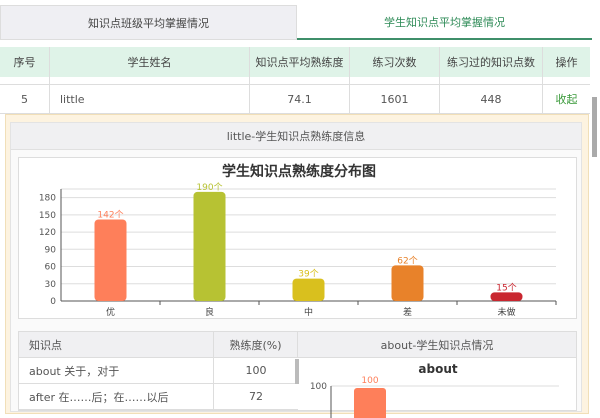 This screenshot has width=600, height=418. What do you see at coordinates (594, 127) in the screenshot?
I see `scrollbar` at bounding box center [594, 127].